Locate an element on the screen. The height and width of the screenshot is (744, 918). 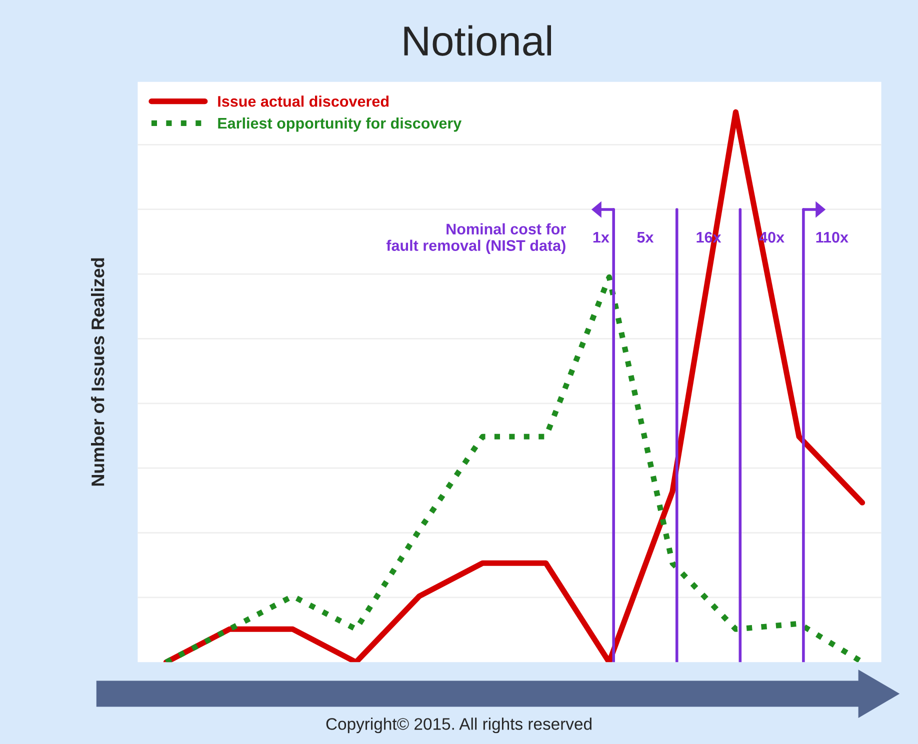
legend-label: Earliest opportunity for discovery is located at coordinates (340, 124).